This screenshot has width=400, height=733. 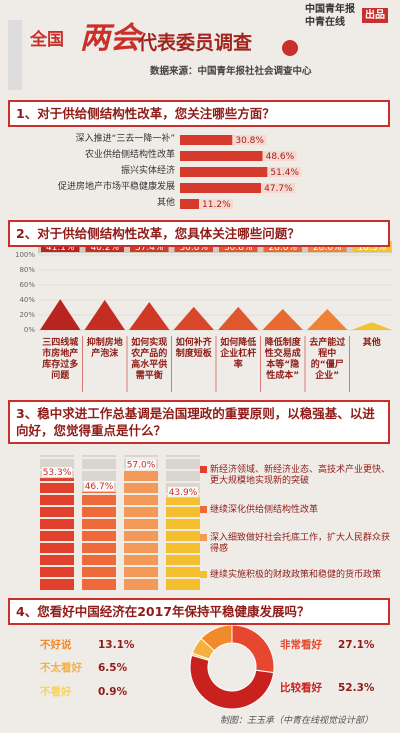 I want to click on value-label: 53.3%, so click(x=57, y=473).